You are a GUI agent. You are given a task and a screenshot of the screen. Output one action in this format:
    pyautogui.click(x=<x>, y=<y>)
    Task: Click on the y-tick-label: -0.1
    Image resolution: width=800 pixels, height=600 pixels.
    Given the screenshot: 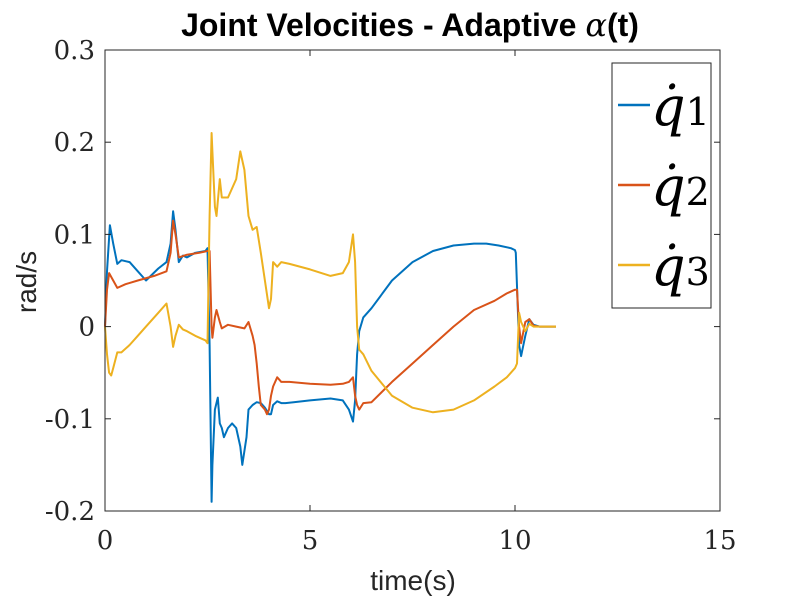 What is the action you would take?
    pyautogui.click(x=70, y=420)
    